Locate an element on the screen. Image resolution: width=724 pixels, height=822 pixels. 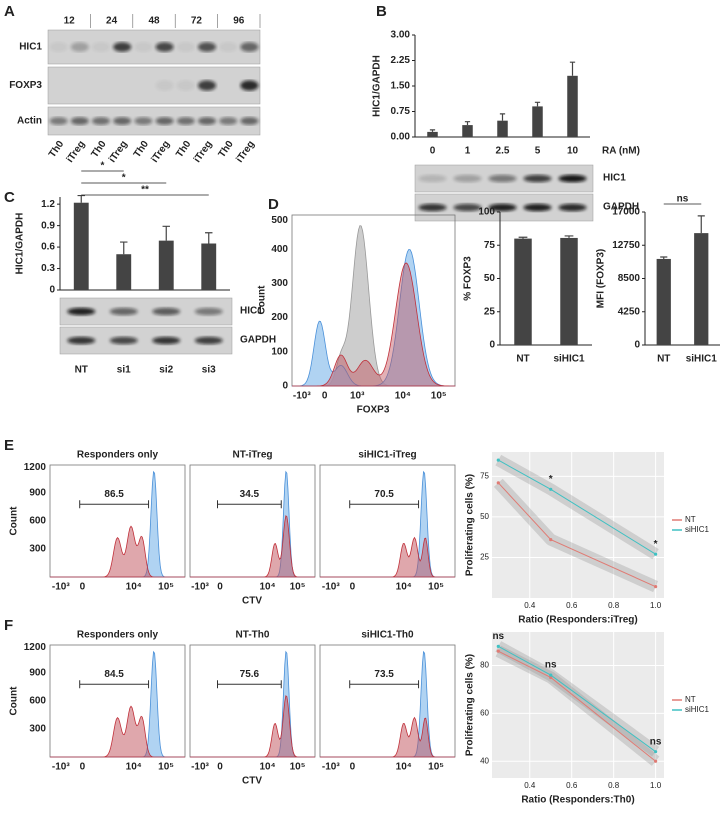
gate-value: 73.5 is located at coordinates (384, 674).